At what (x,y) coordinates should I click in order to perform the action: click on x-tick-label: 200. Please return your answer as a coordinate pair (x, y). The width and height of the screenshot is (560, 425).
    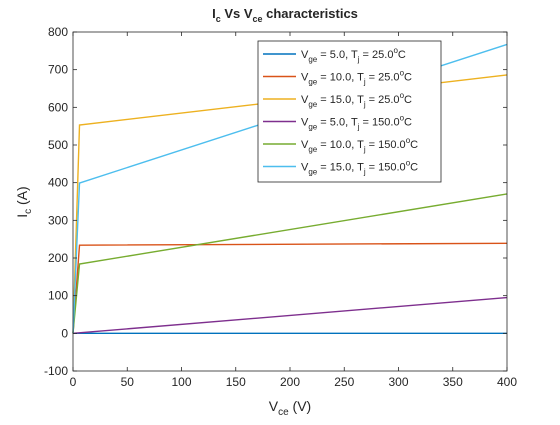
    Looking at the image, I should click on (290, 382).